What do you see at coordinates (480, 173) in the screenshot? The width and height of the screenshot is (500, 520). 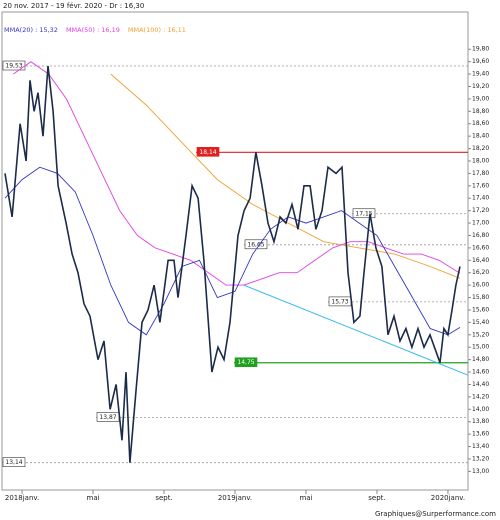 I see `y-tick-label: 17,80` at bounding box center [480, 173].